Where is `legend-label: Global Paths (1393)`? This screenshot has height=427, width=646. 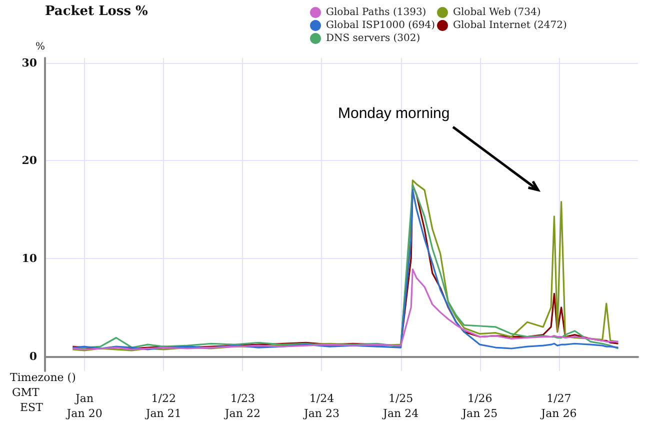 legend-label: Global Paths (1393) is located at coordinates (376, 12).